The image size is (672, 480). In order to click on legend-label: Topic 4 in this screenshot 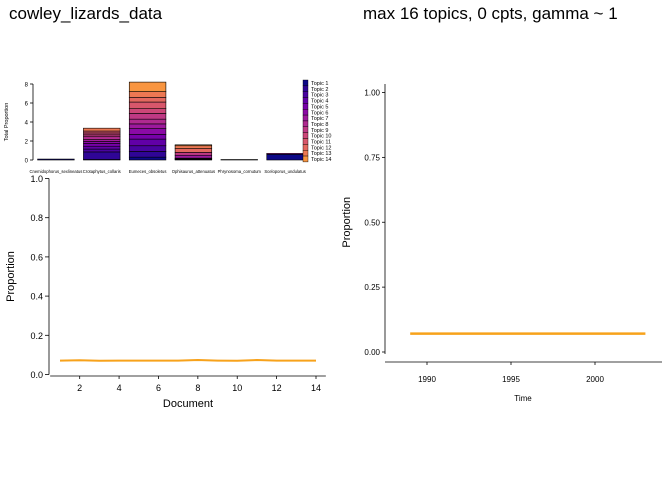, I will do `click(319, 102)`.